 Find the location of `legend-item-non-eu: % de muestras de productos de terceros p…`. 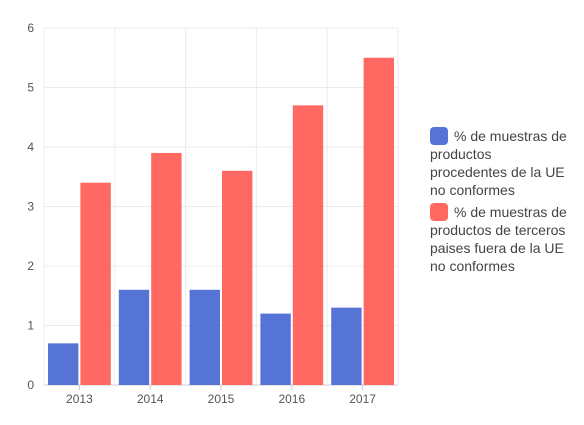

legend-item-non-eu: % de muestras de productos de terceros p… is located at coordinates (500, 239).